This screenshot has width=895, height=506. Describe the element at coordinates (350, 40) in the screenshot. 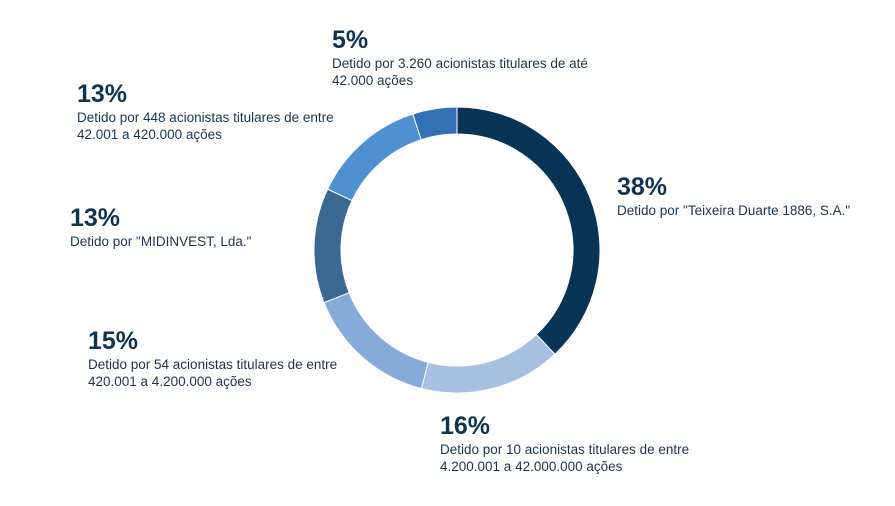

I see `slice-percent: 5%` at that location.